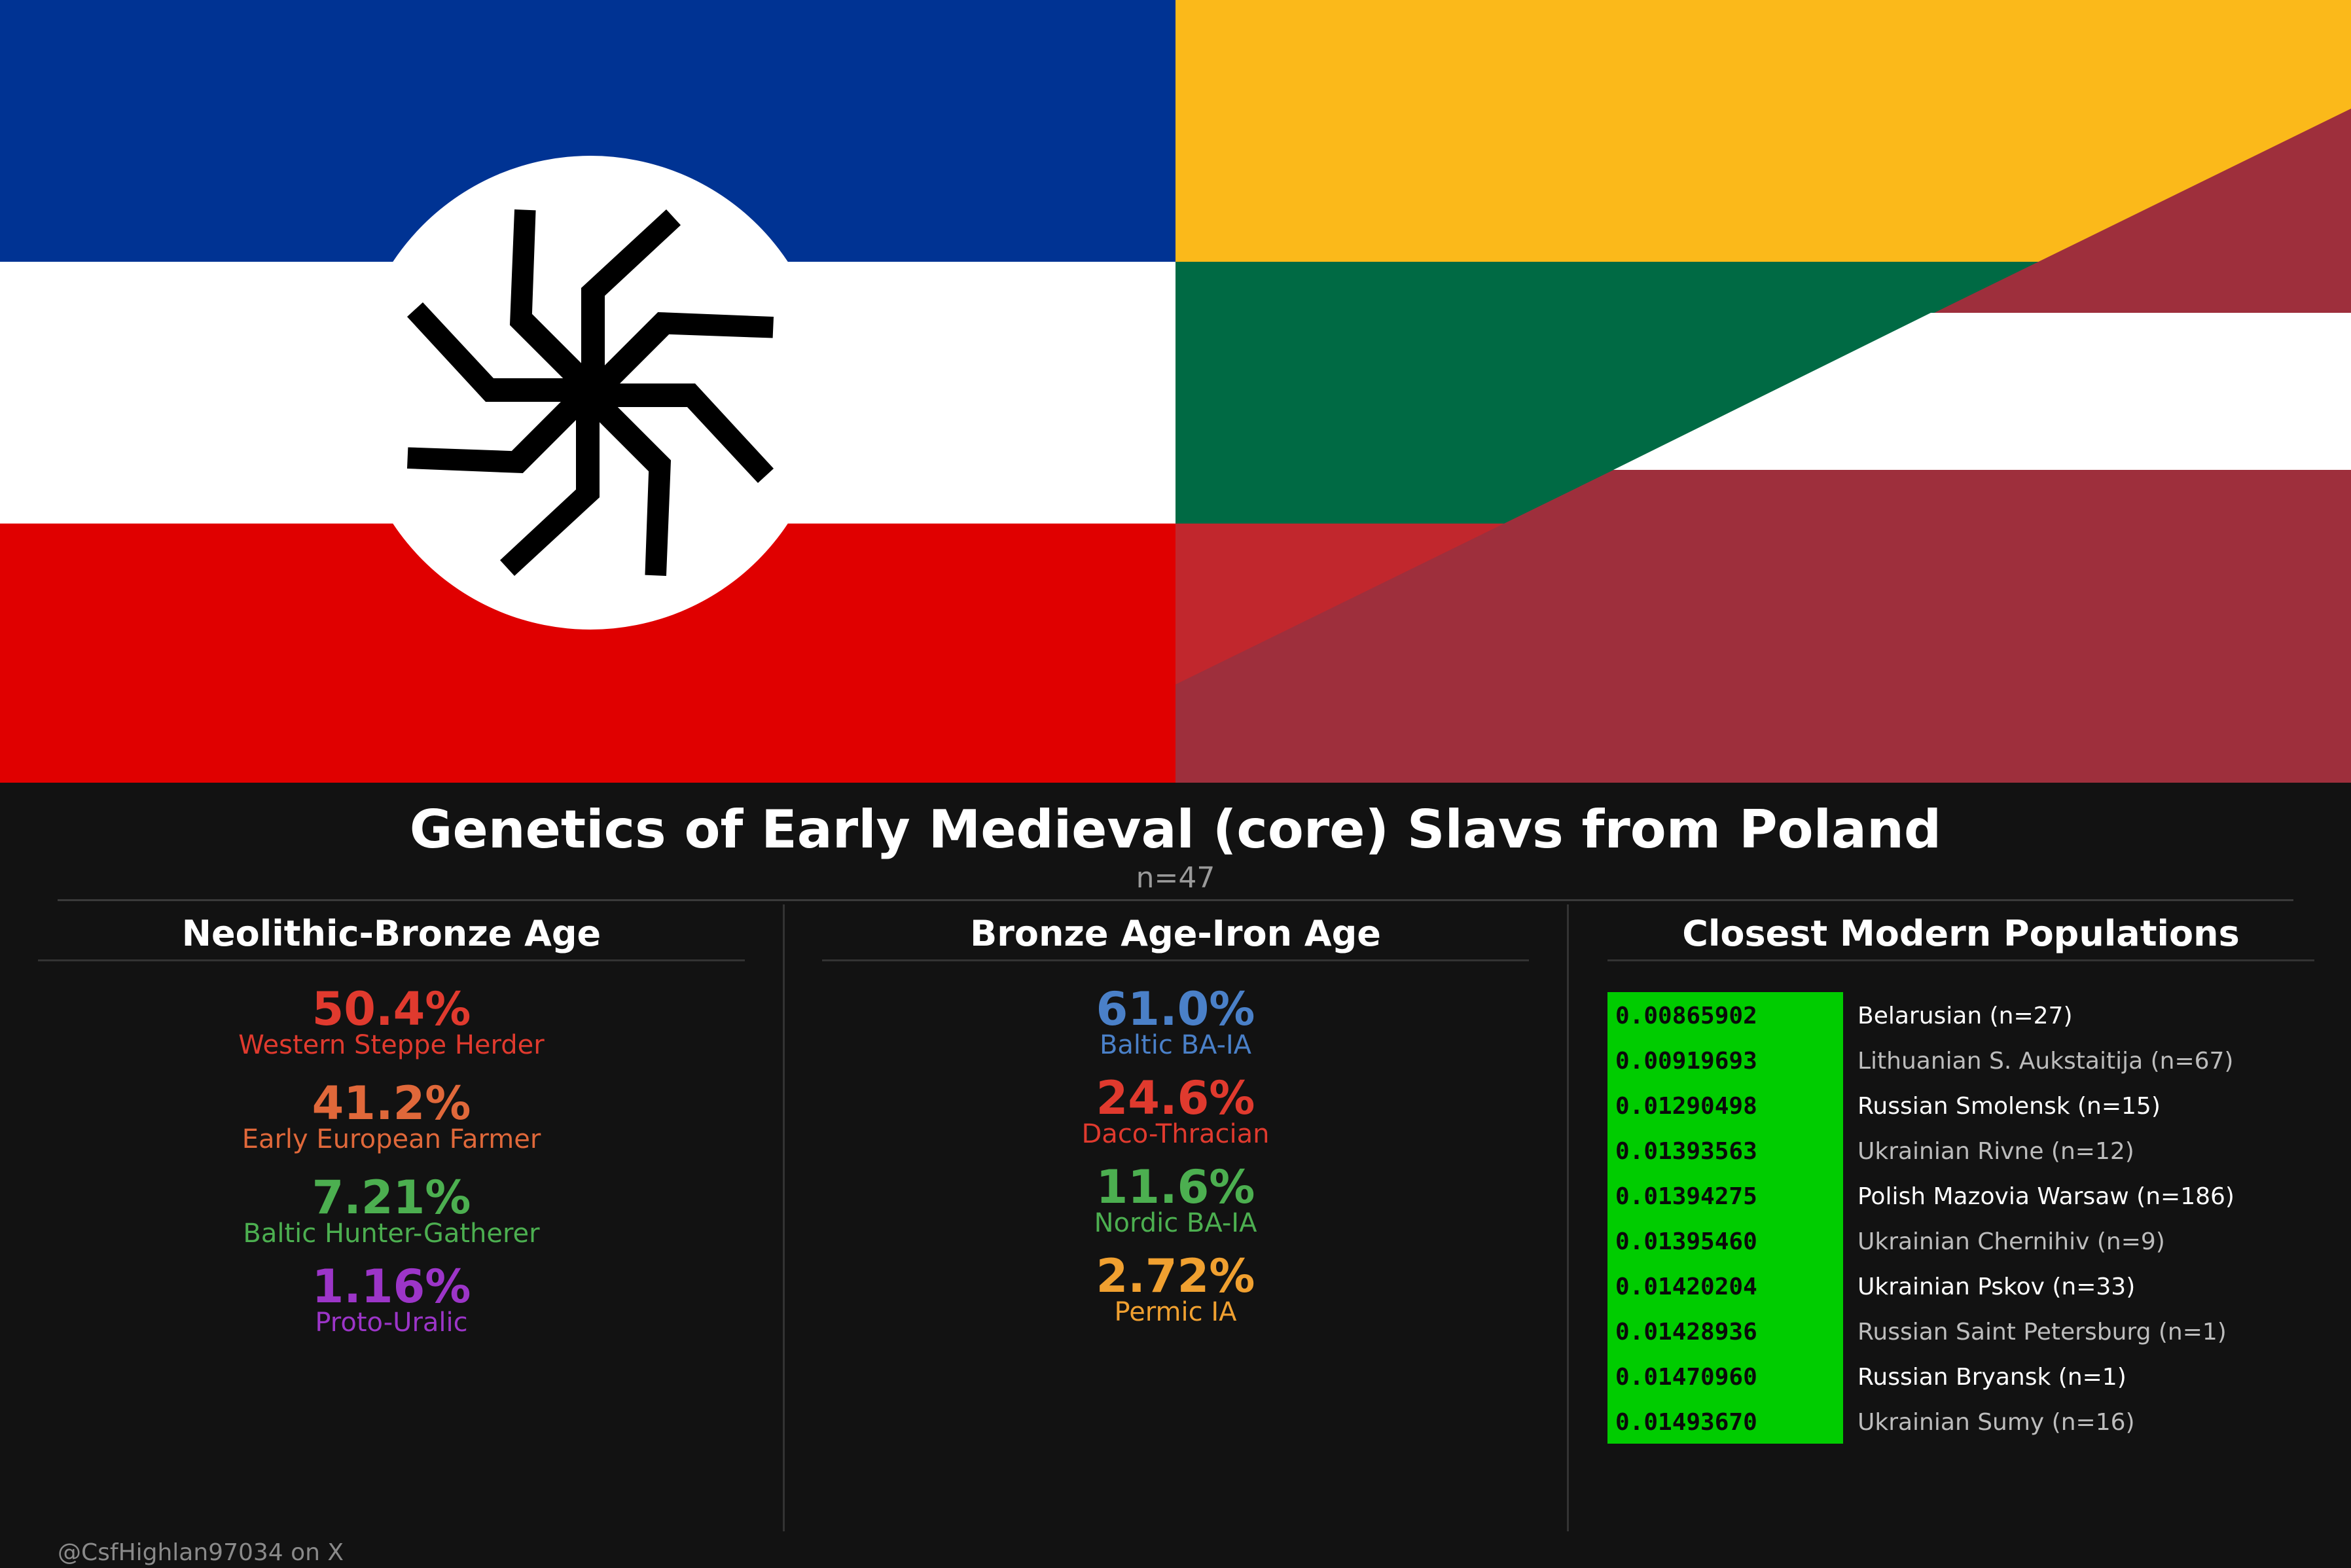 The width and height of the screenshot is (2351, 1568). I want to click on distance-value: 0.01470960, so click(1686, 1378).